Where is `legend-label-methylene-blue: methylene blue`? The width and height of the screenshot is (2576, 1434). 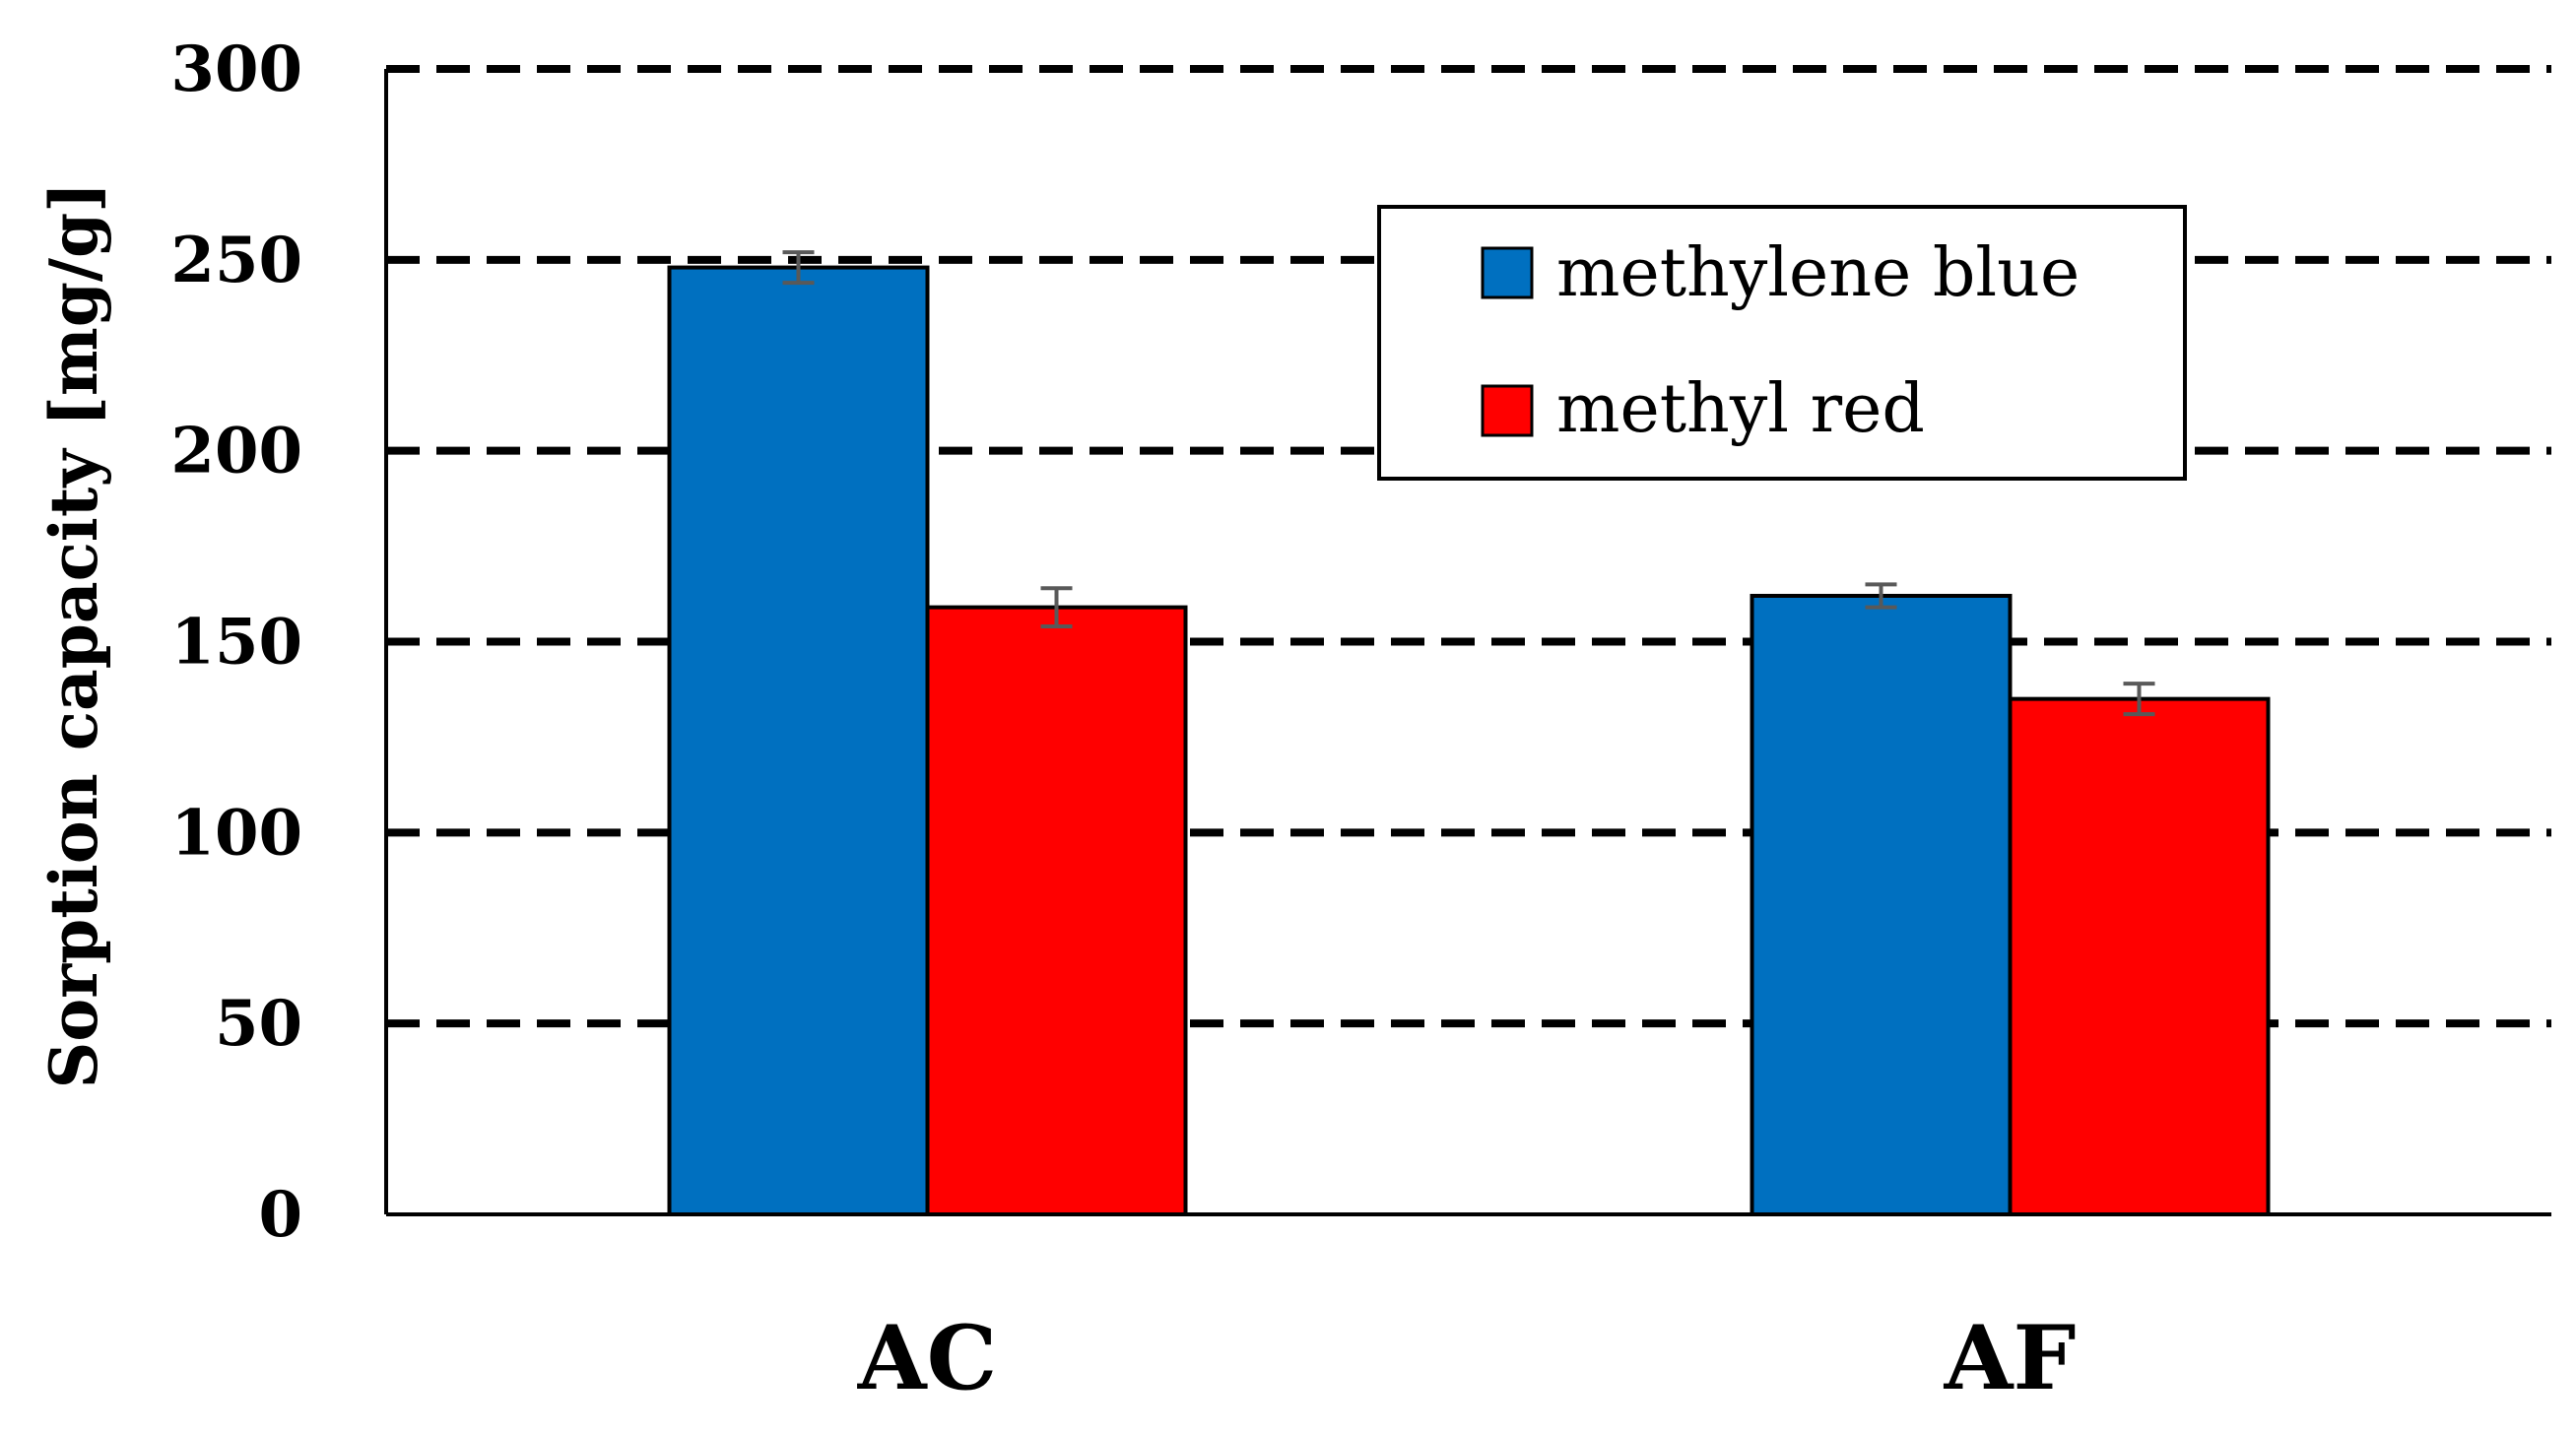
legend-label-methylene-blue: methylene blue is located at coordinates (1818, 273).